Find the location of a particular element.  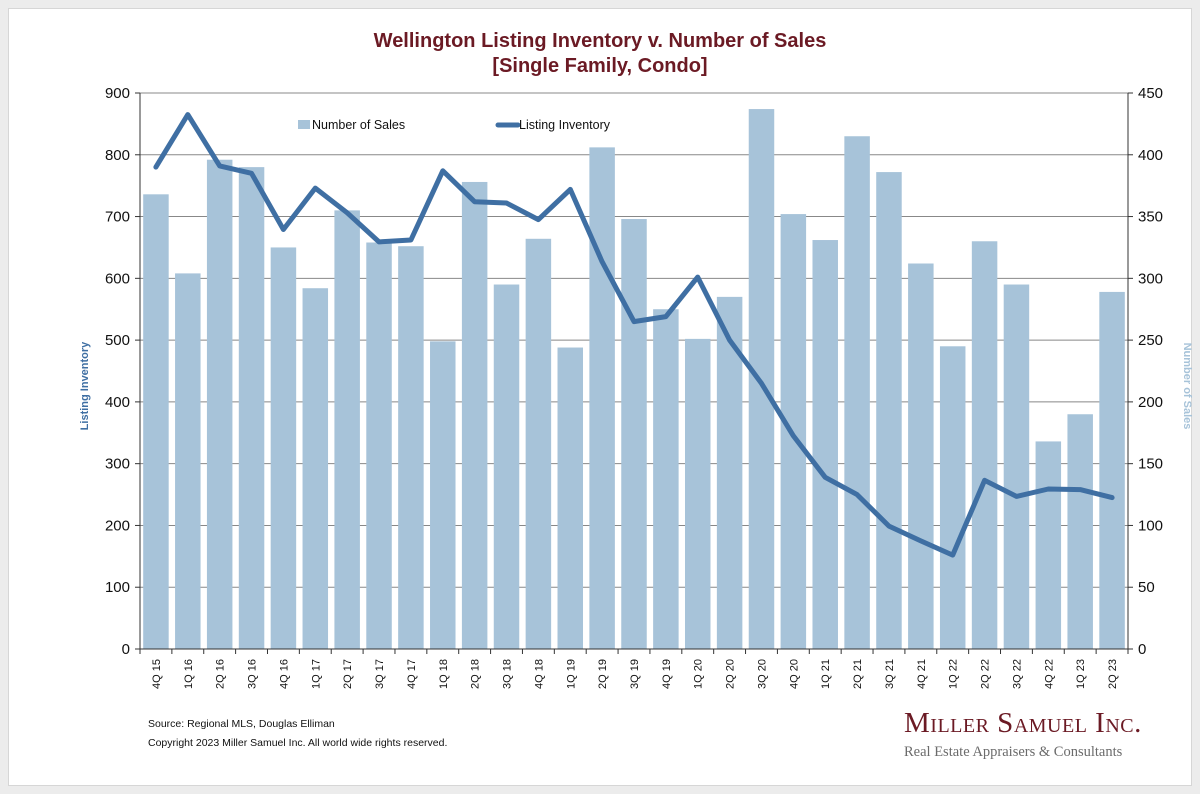

x-tick-label: 2Q 20 is located at coordinates (731, 674).